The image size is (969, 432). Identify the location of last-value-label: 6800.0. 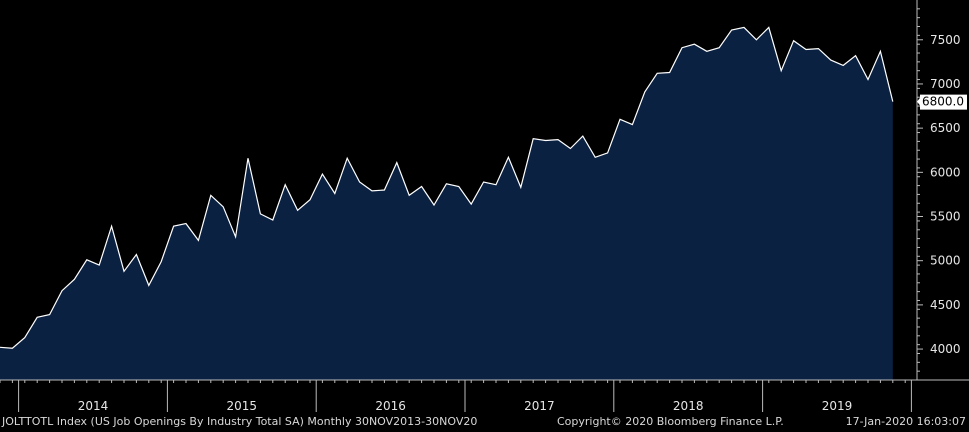
(943, 102).